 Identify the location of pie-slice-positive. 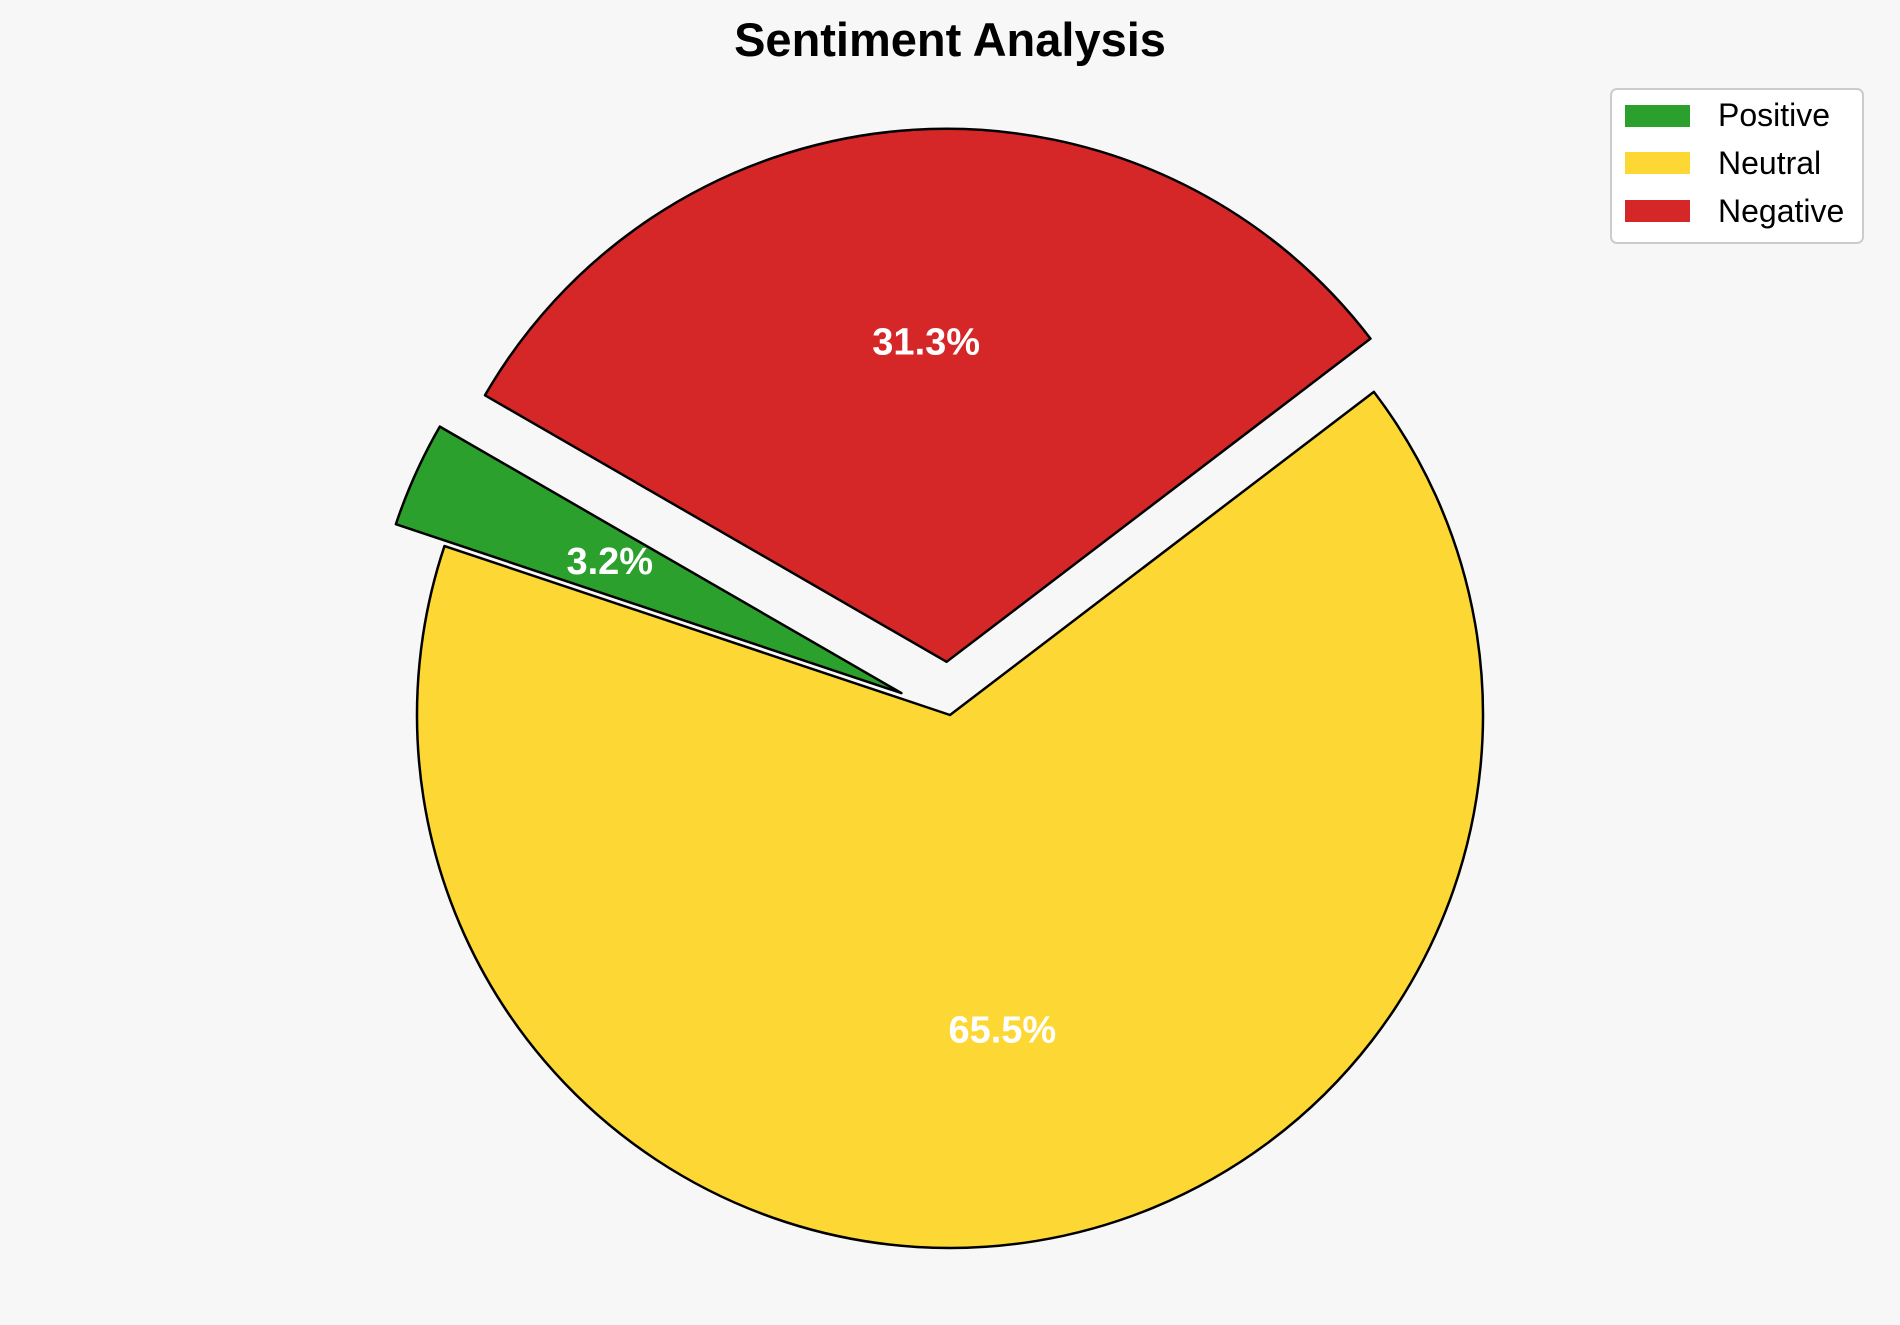
(648, 560).